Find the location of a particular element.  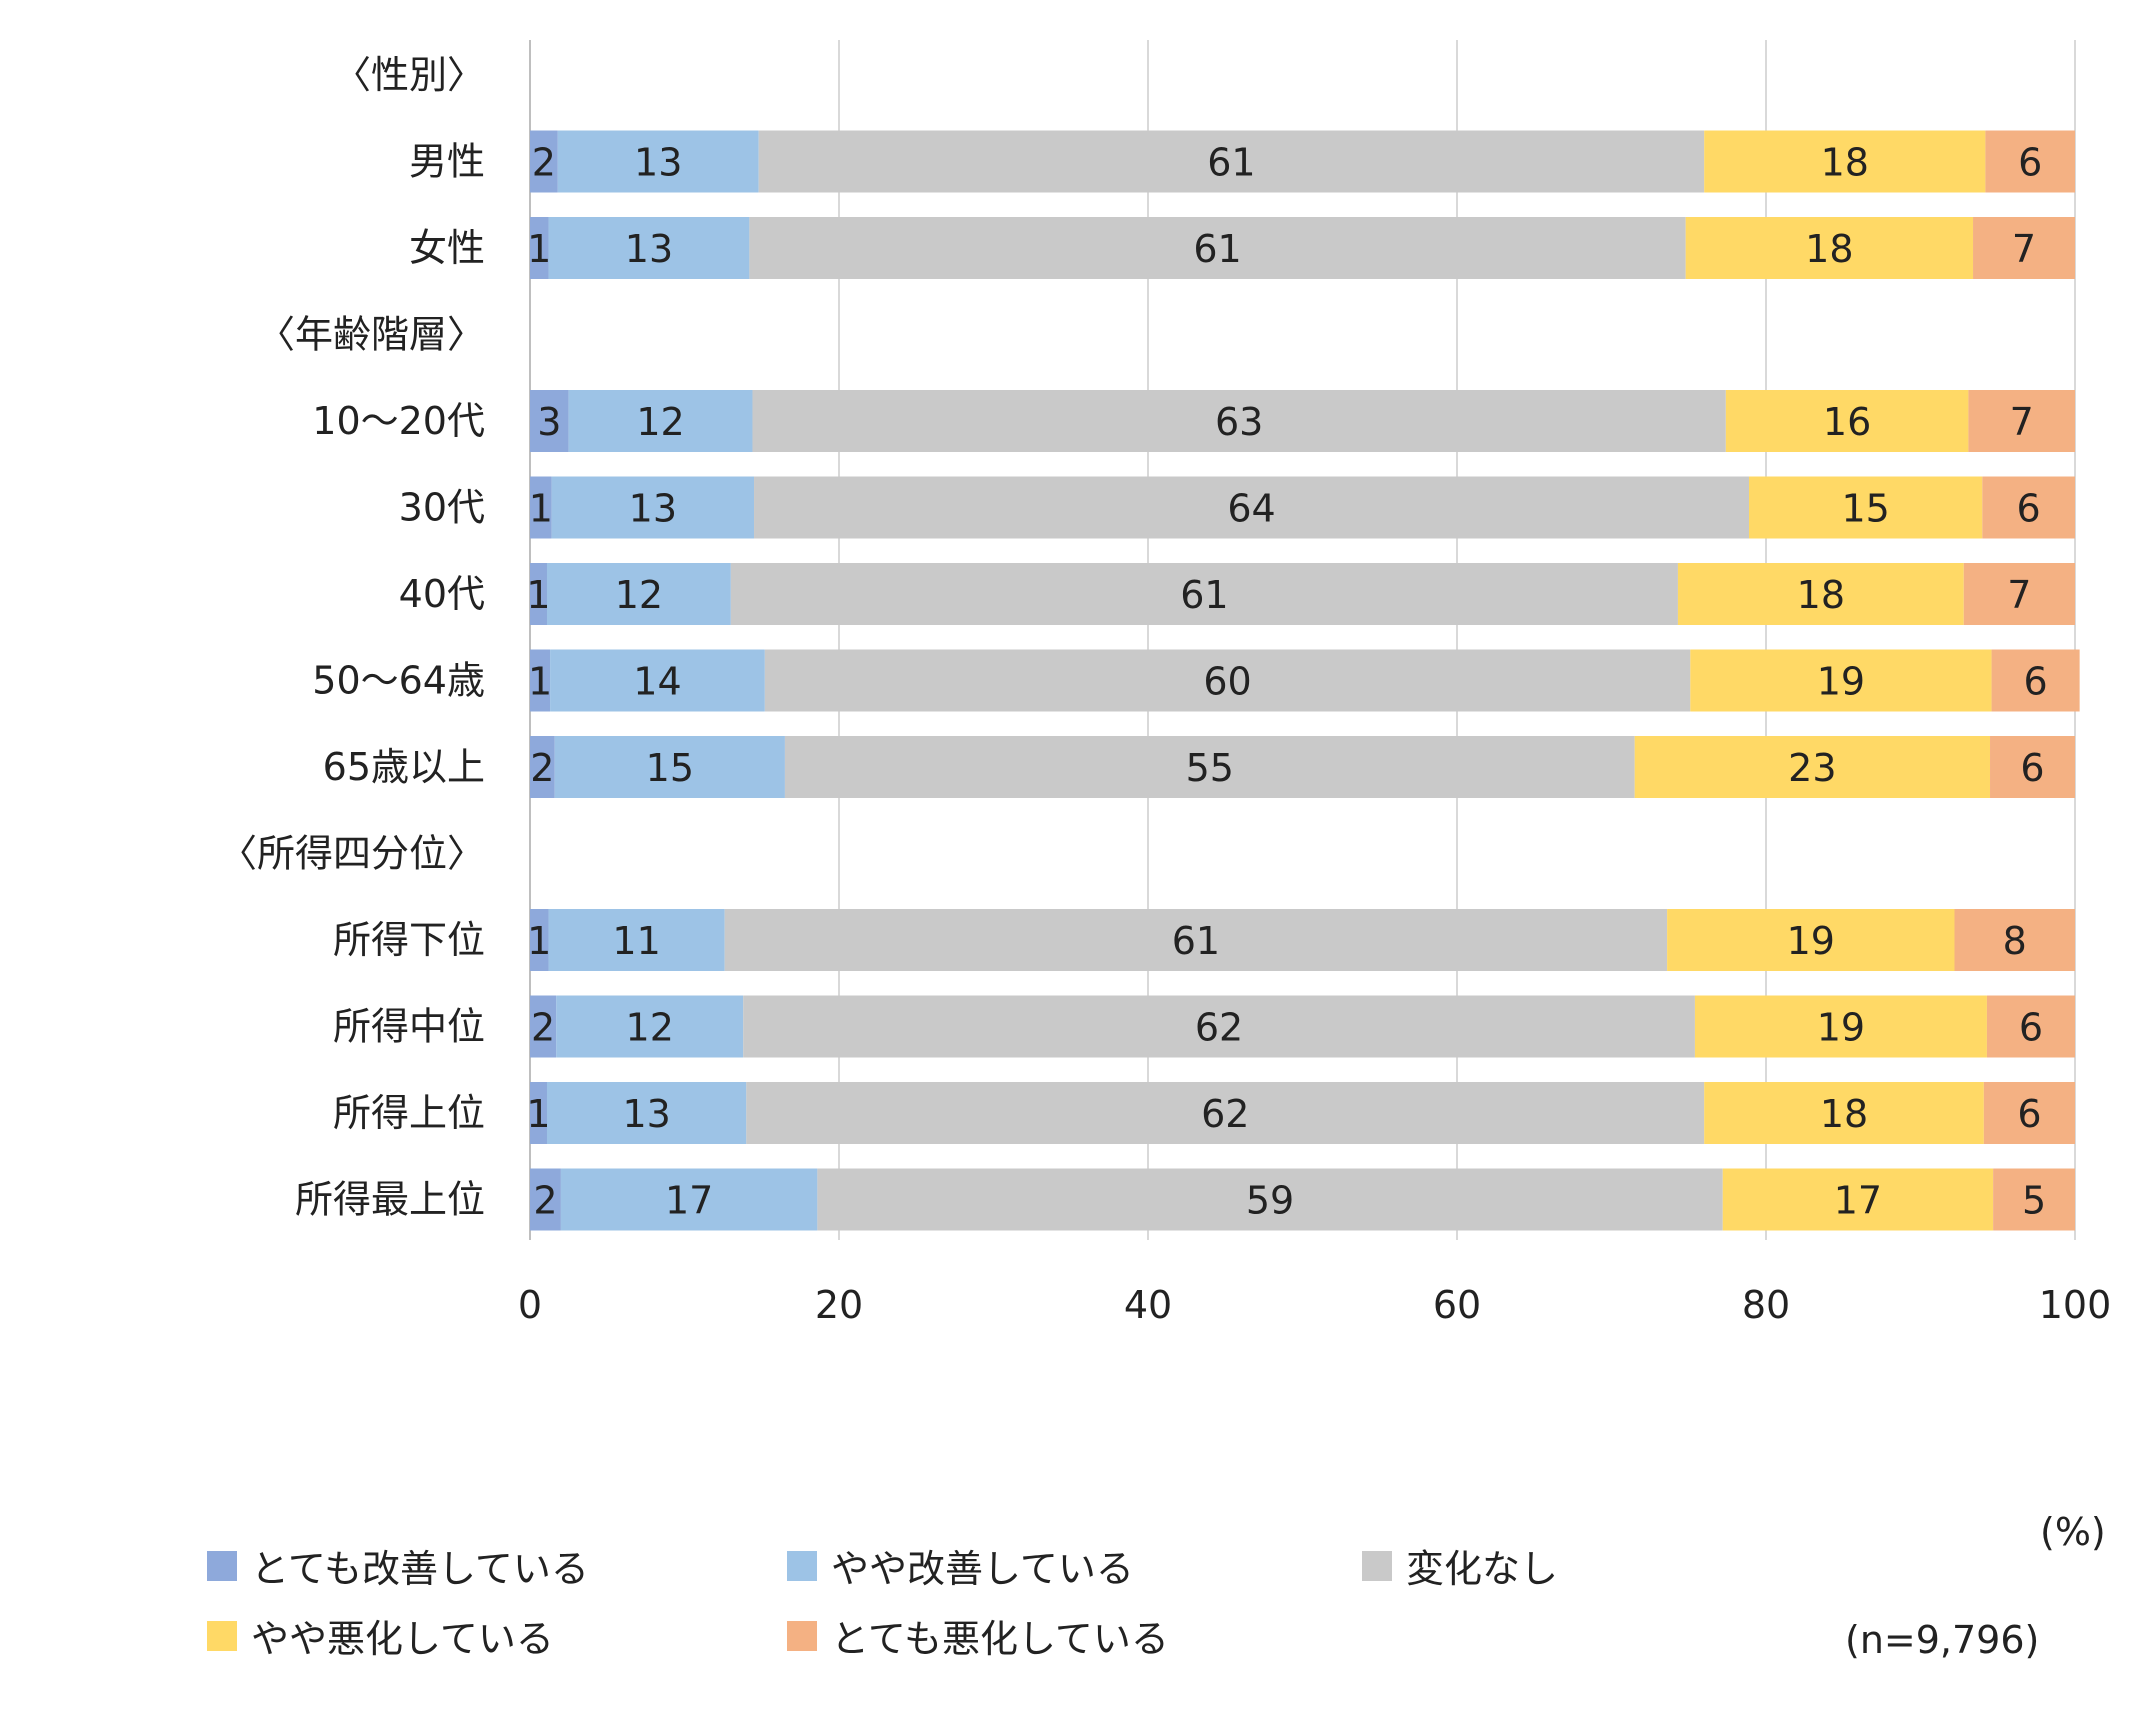

data-label: 19 is located at coordinates (1841, 1028).